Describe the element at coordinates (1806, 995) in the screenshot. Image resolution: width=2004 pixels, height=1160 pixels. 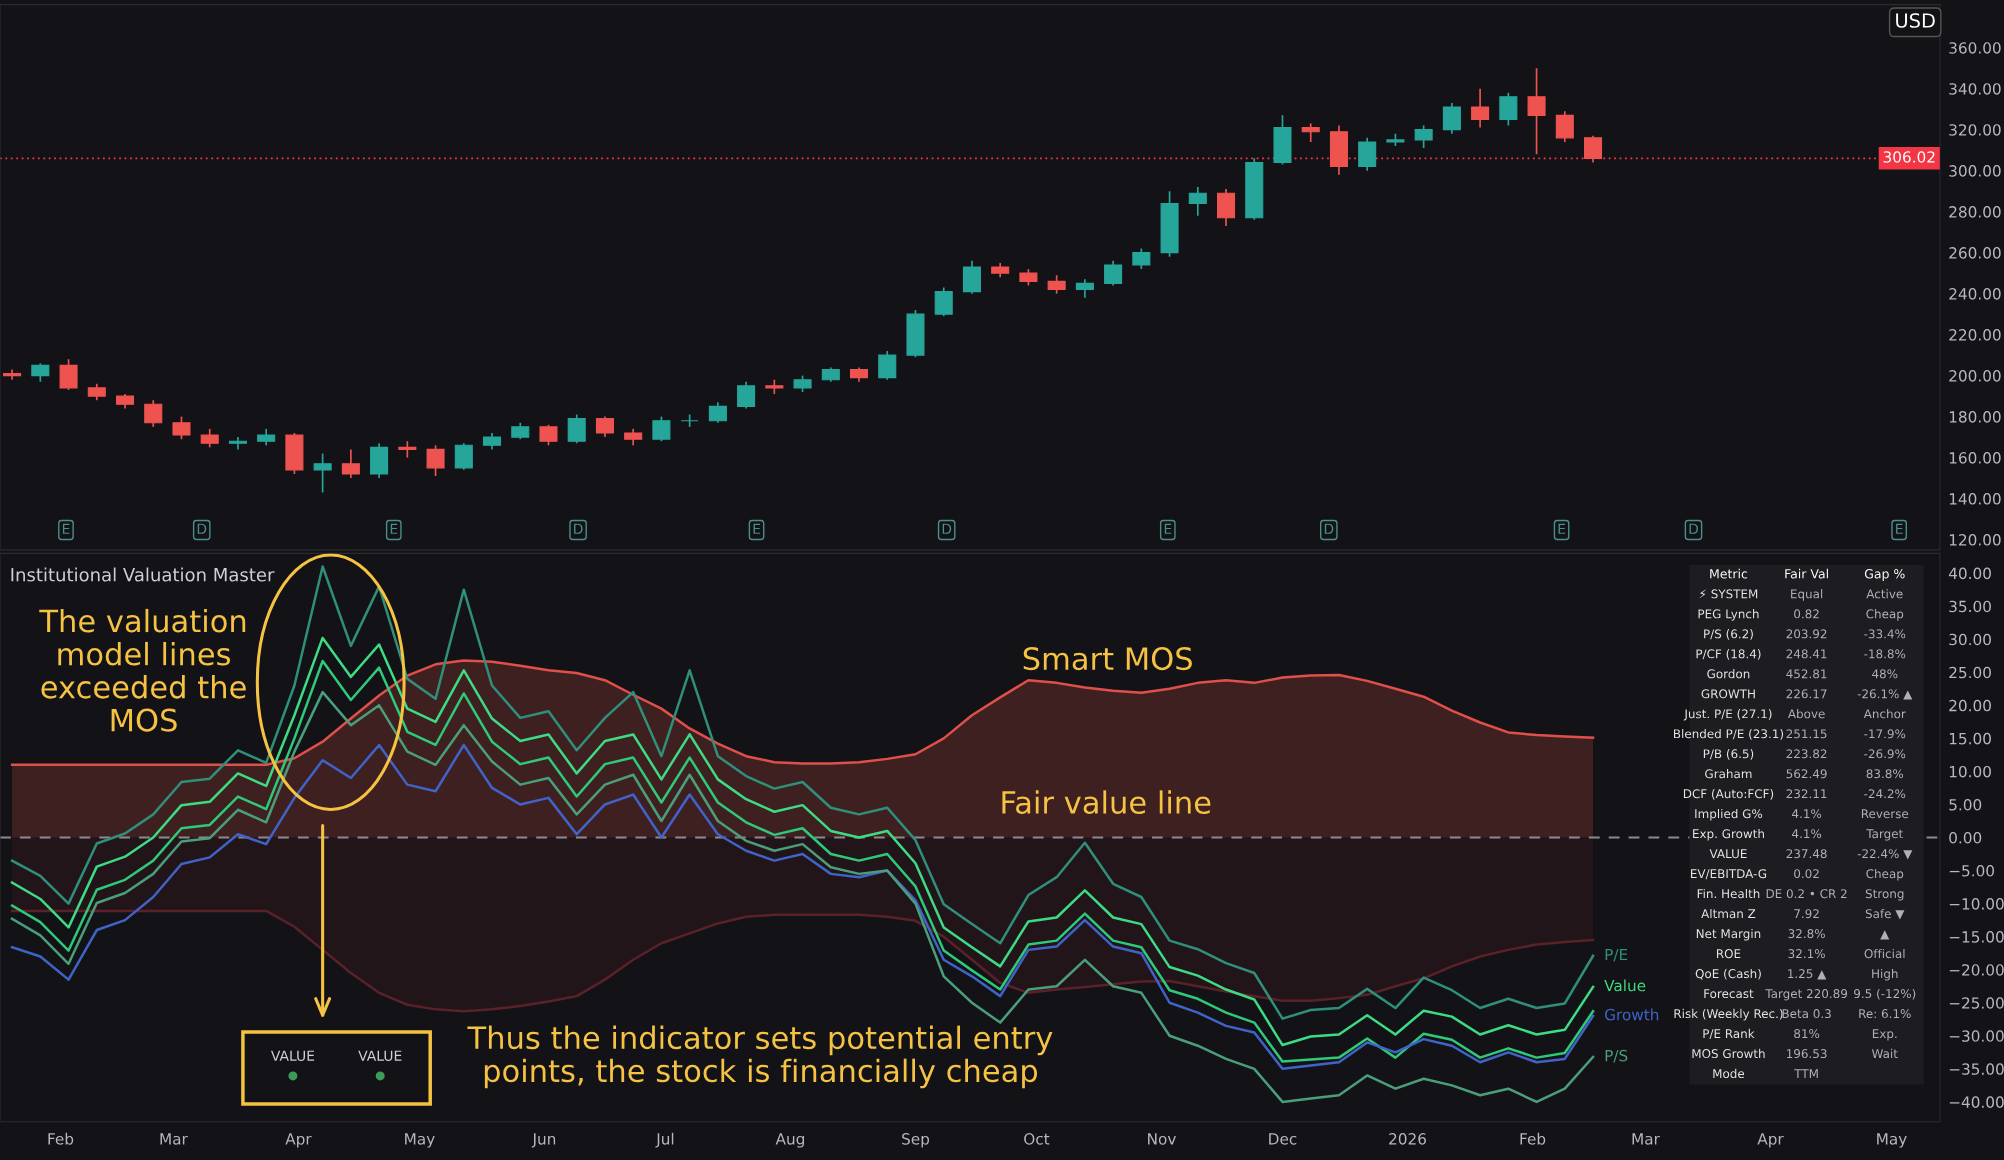
I see `annotation: Target 220.89` at that location.